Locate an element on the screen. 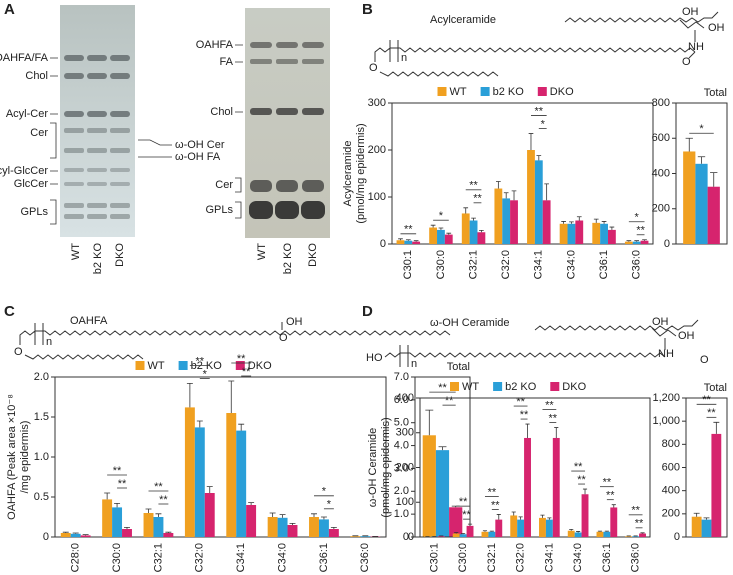 This screenshot has height=575, width=733. significance-label: * is located at coordinates (441, 216).